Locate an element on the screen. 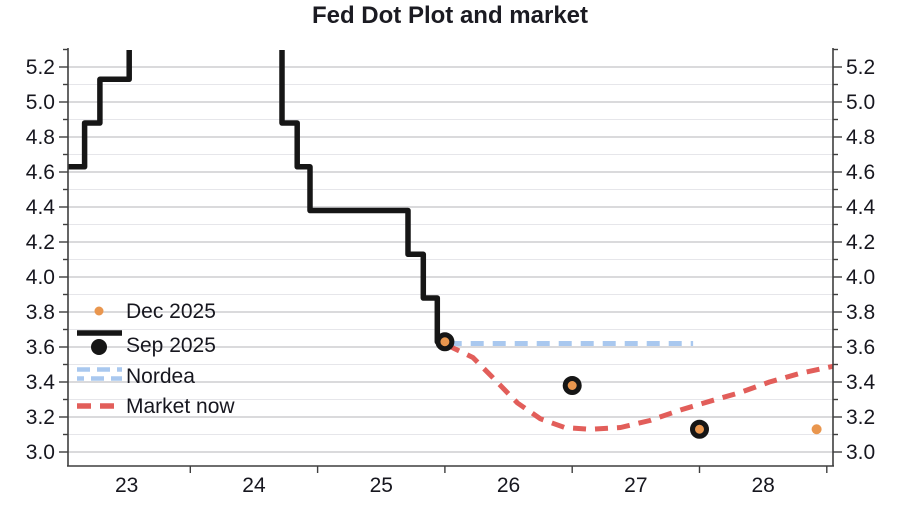 The height and width of the screenshot is (510, 900). y-axis-label-left: 4.2 is located at coordinates (40, 242).